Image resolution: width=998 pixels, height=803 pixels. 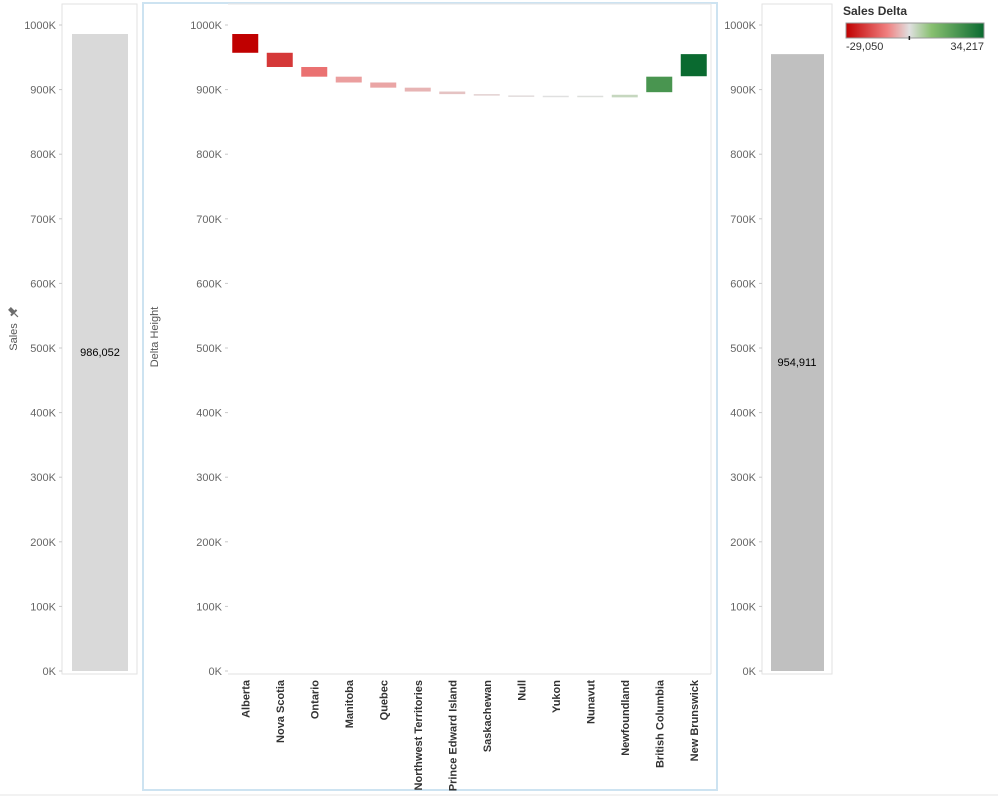 I want to click on sales-final-bar, so click(x=797, y=362).